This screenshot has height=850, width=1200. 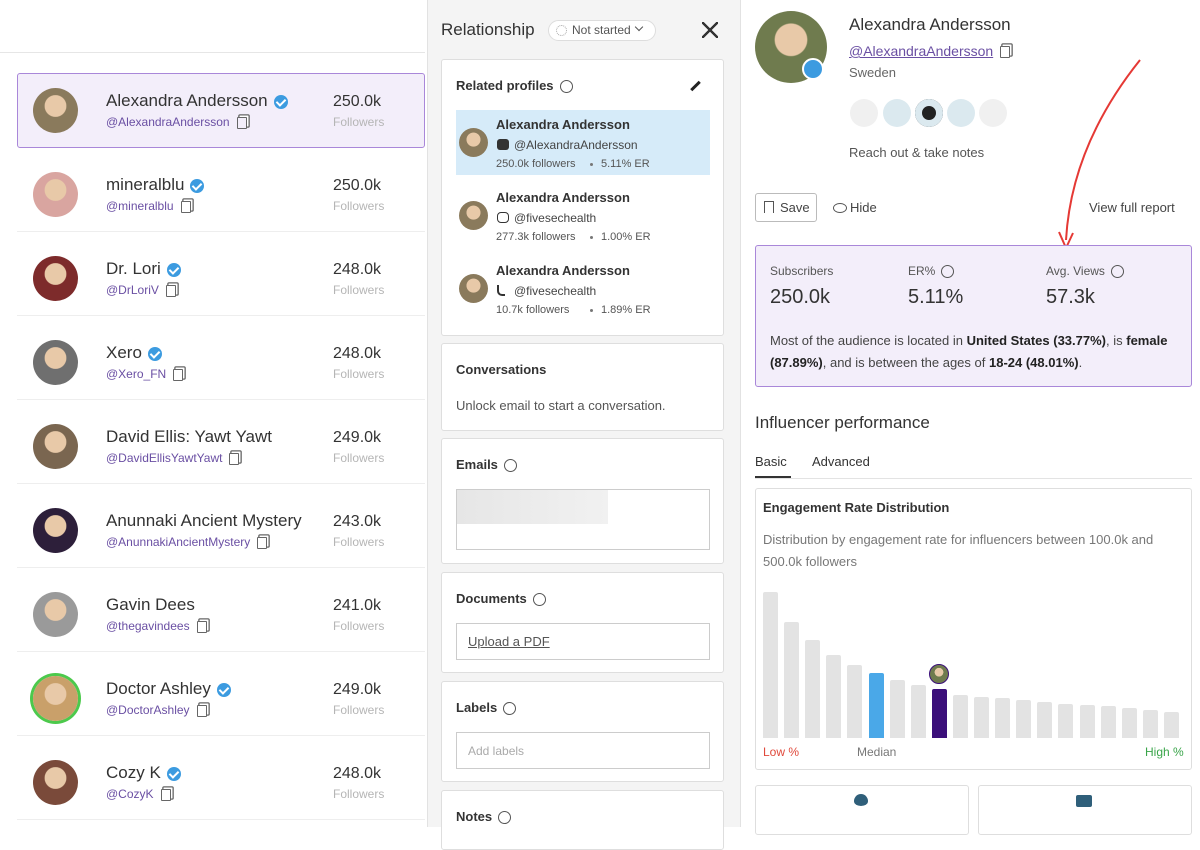 What do you see at coordinates (802, 271) in the screenshot?
I see `stat-label: Subscribers` at bounding box center [802, 271].